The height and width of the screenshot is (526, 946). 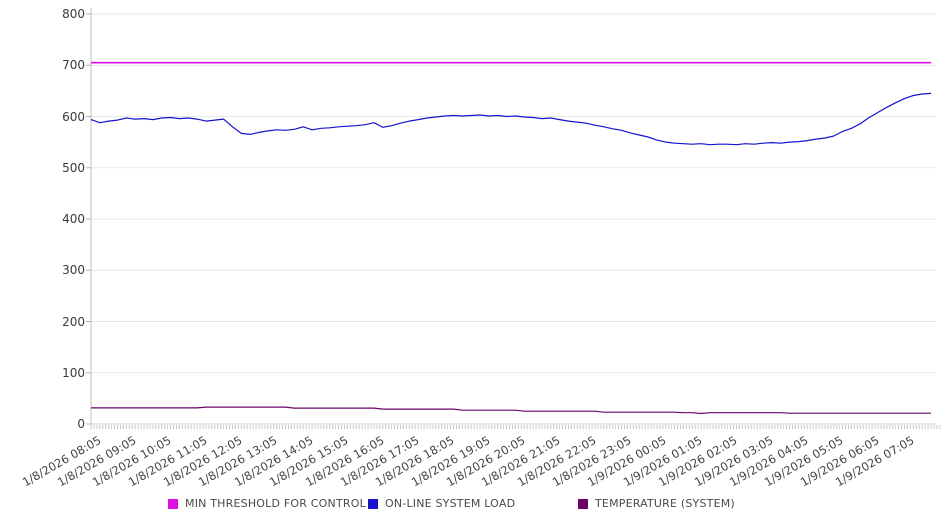 I want to click on series-2-line, so click(x=511, y=410).